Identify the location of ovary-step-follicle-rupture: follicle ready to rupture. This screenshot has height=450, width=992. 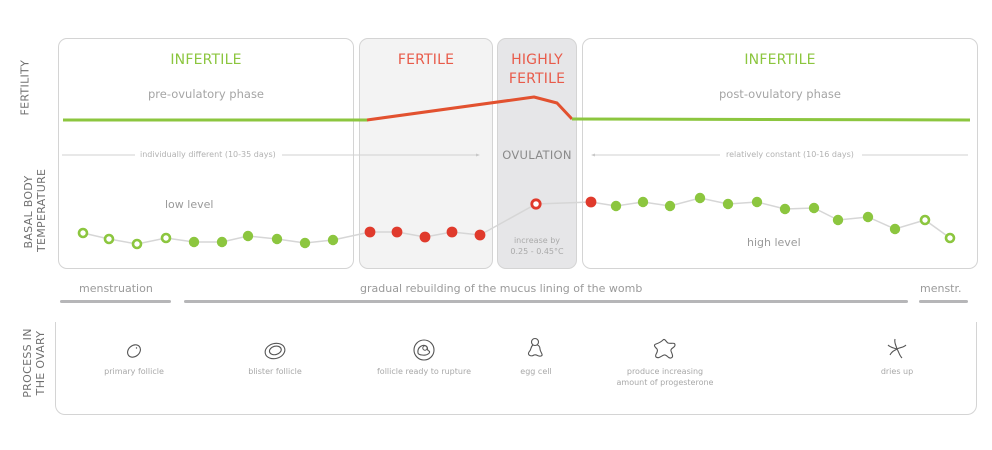
(424, 357).